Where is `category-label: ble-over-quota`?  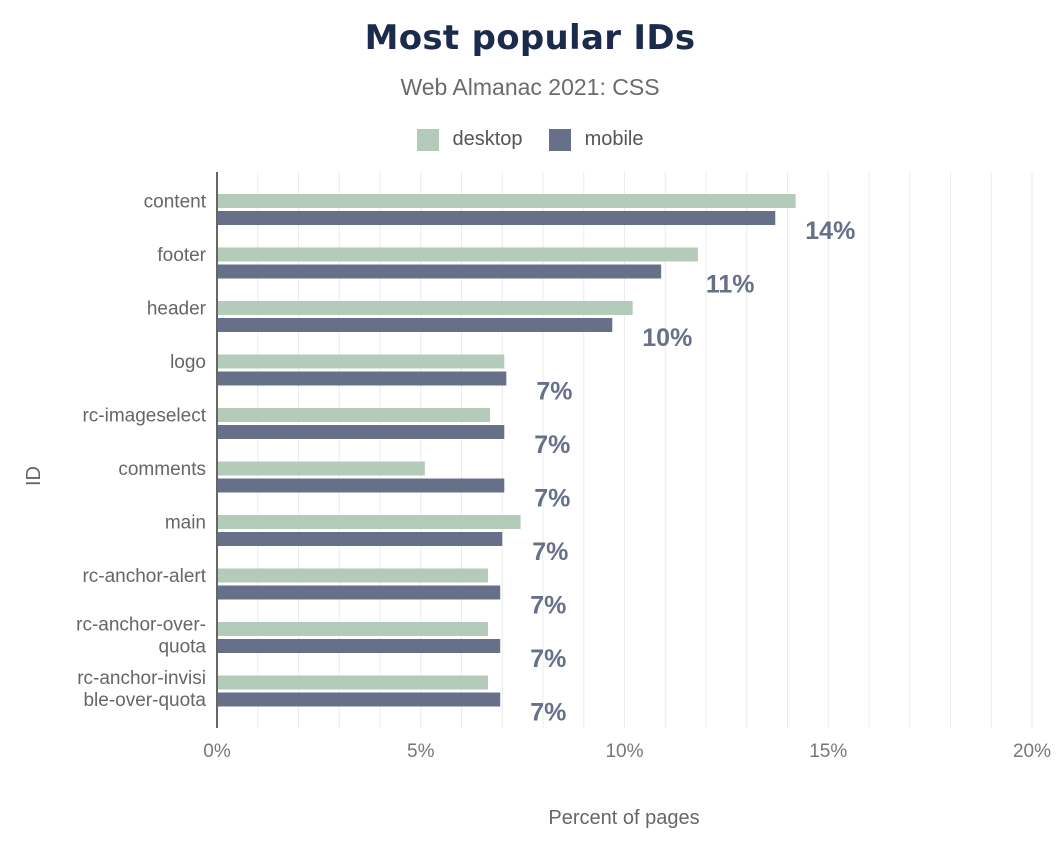
category-label: ble-over-quota is located at coordinates (144, 700).